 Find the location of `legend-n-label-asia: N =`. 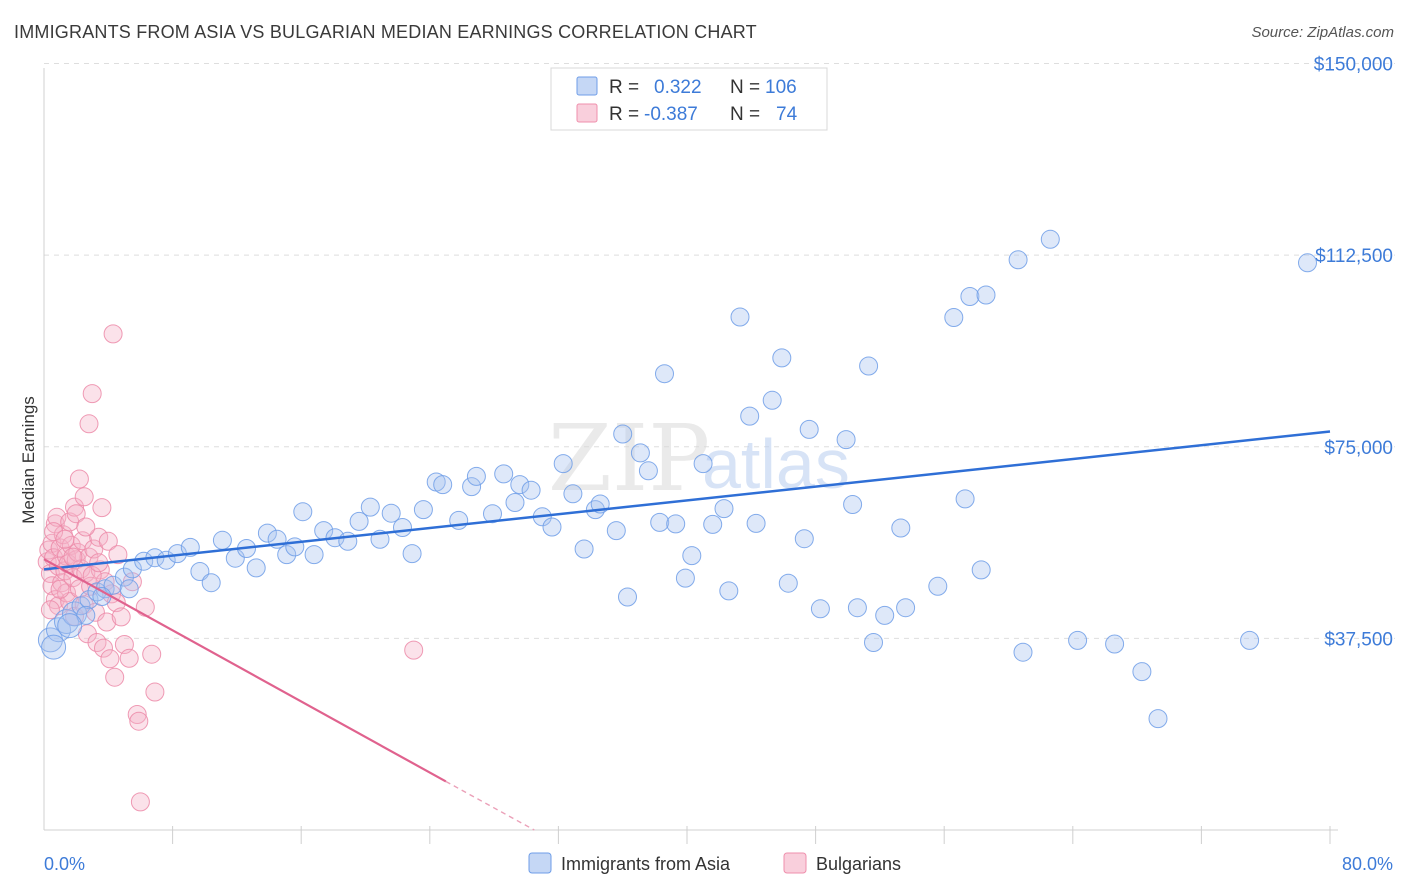

legend-n-label-asia: N = is located at coordinates (745, 87).